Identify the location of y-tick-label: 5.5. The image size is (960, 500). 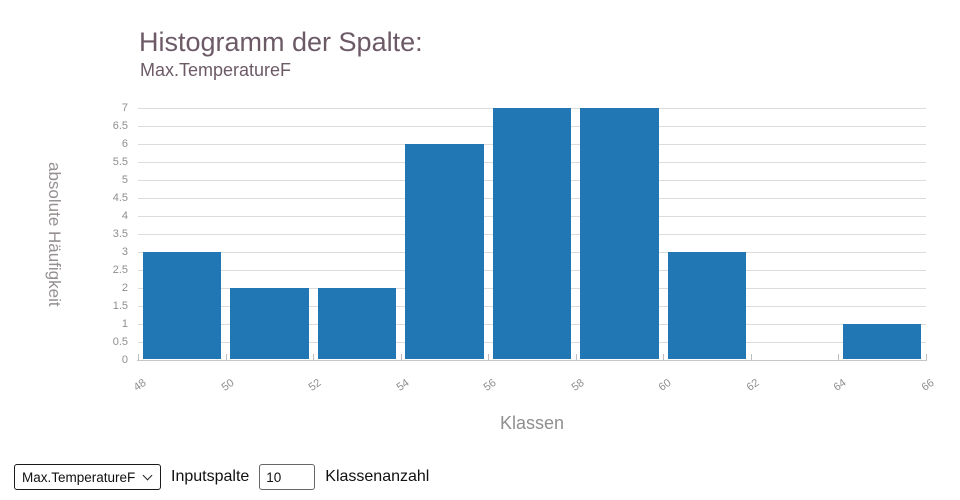
(120, 162).